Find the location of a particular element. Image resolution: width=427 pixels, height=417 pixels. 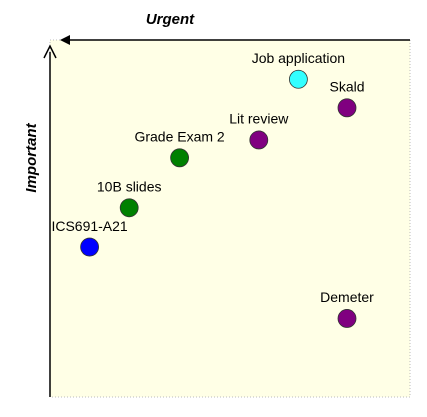

point-label: Skald is located at coordinates (346, 87).